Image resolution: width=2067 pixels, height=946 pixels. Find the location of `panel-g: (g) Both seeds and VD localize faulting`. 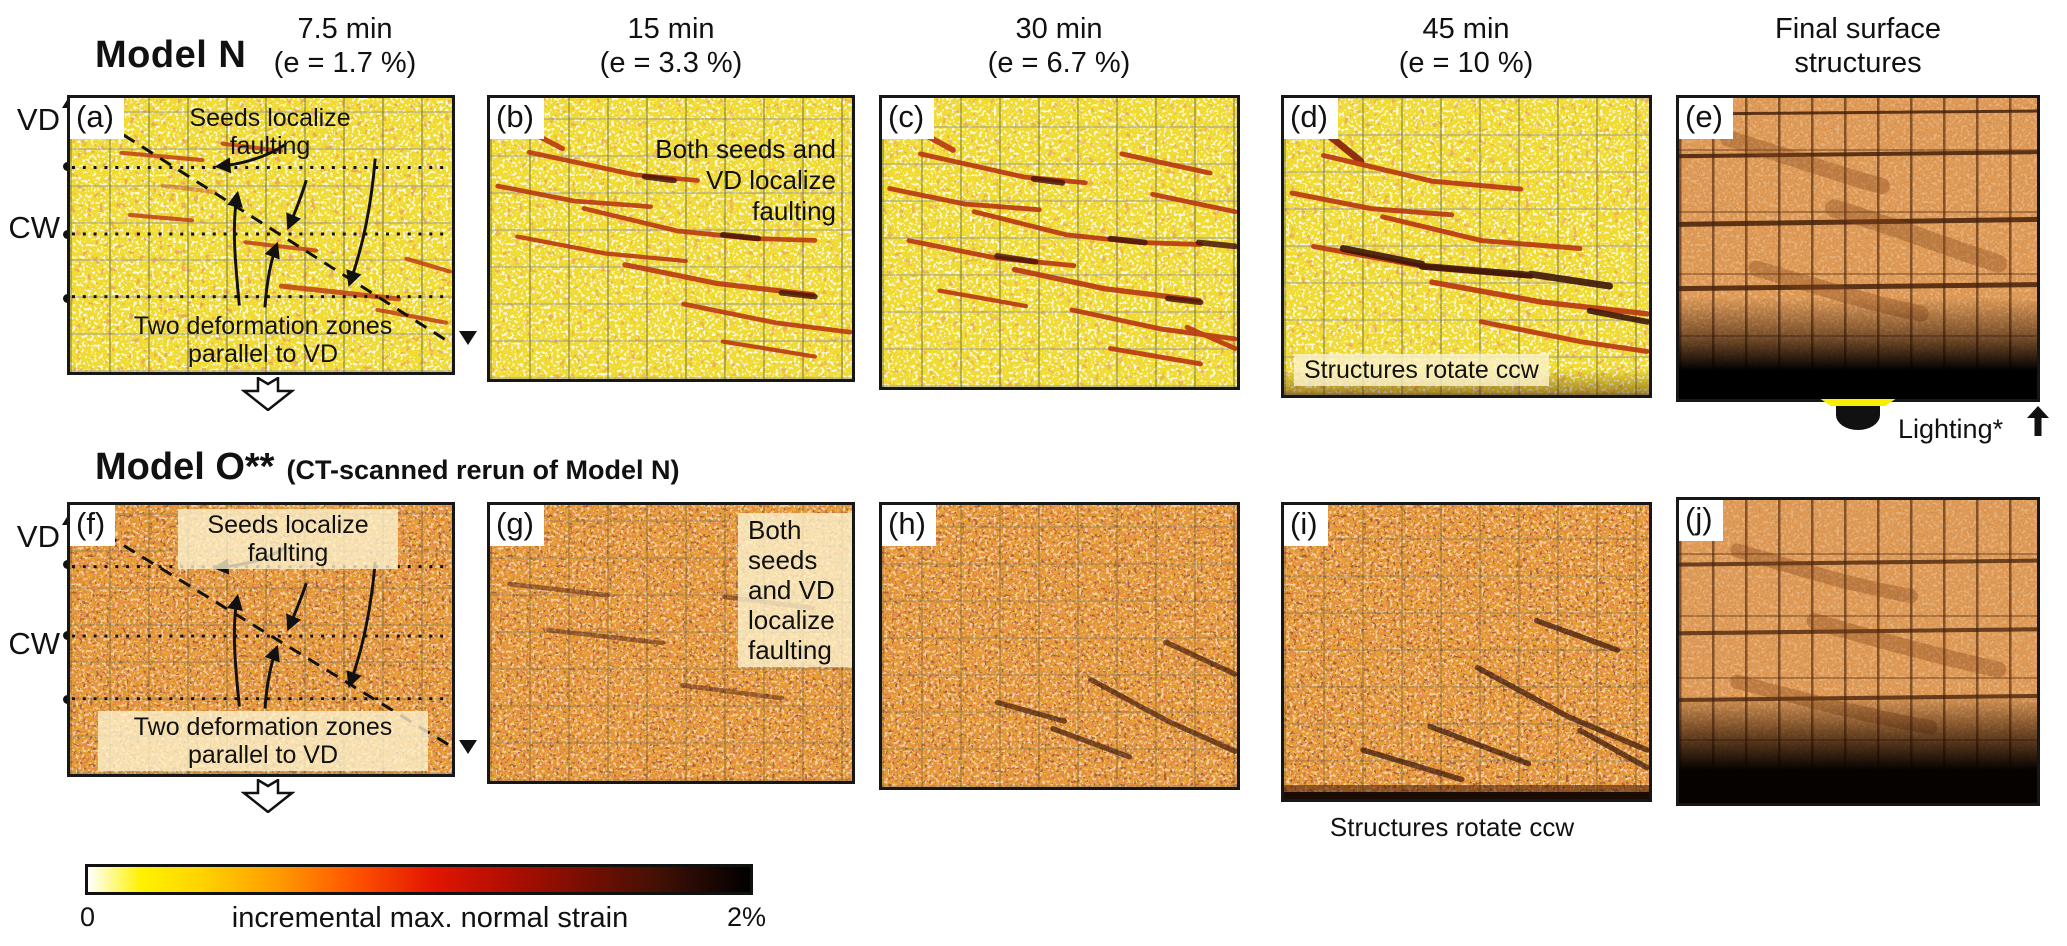

panel-g: (g) Both seeds and VD localize faulting is located at coordinates (671, 643).